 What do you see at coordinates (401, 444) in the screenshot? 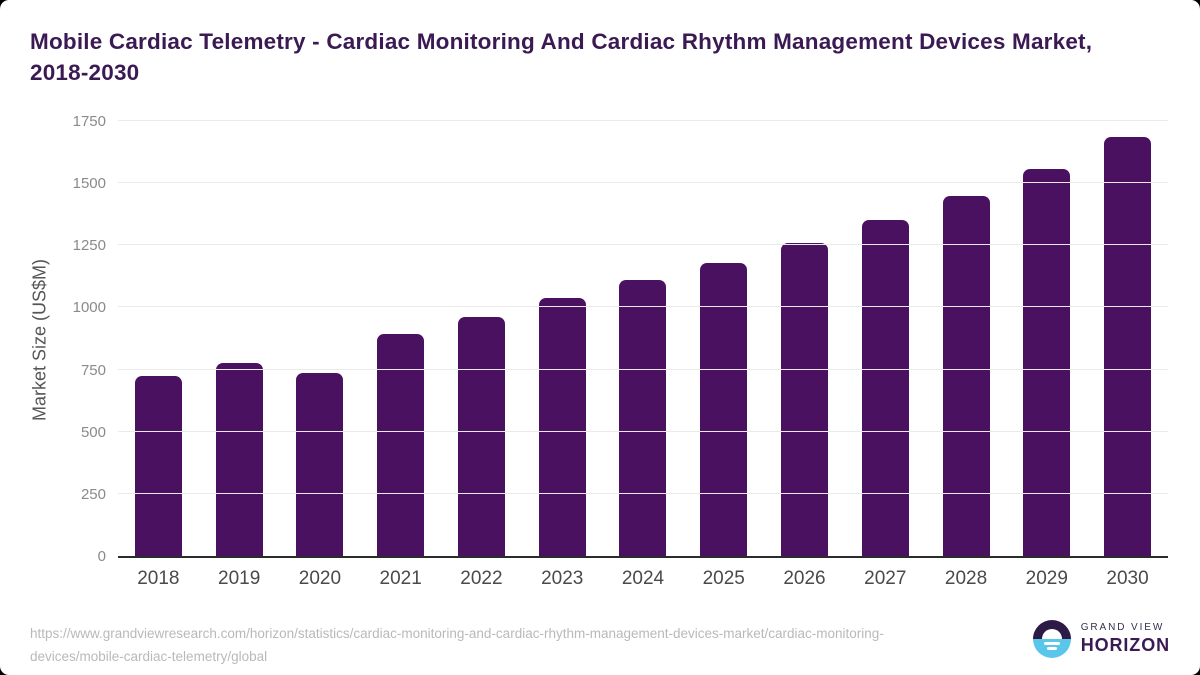
I see `bar-2021` at bounding box center [401, 444].